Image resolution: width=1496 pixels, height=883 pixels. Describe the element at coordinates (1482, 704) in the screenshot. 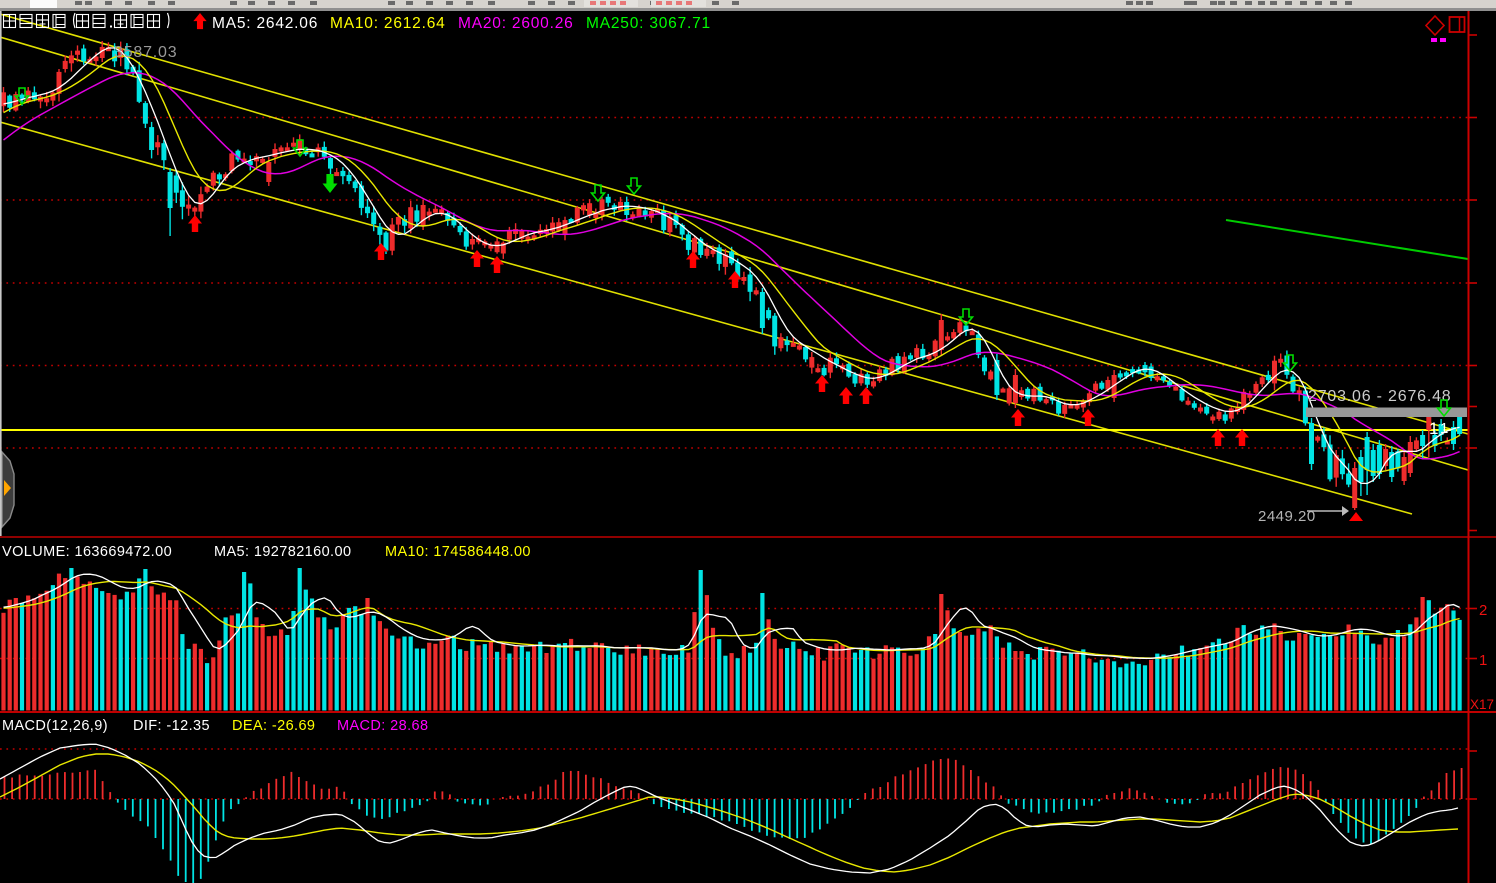

I see `svg-text: X17` at that location.